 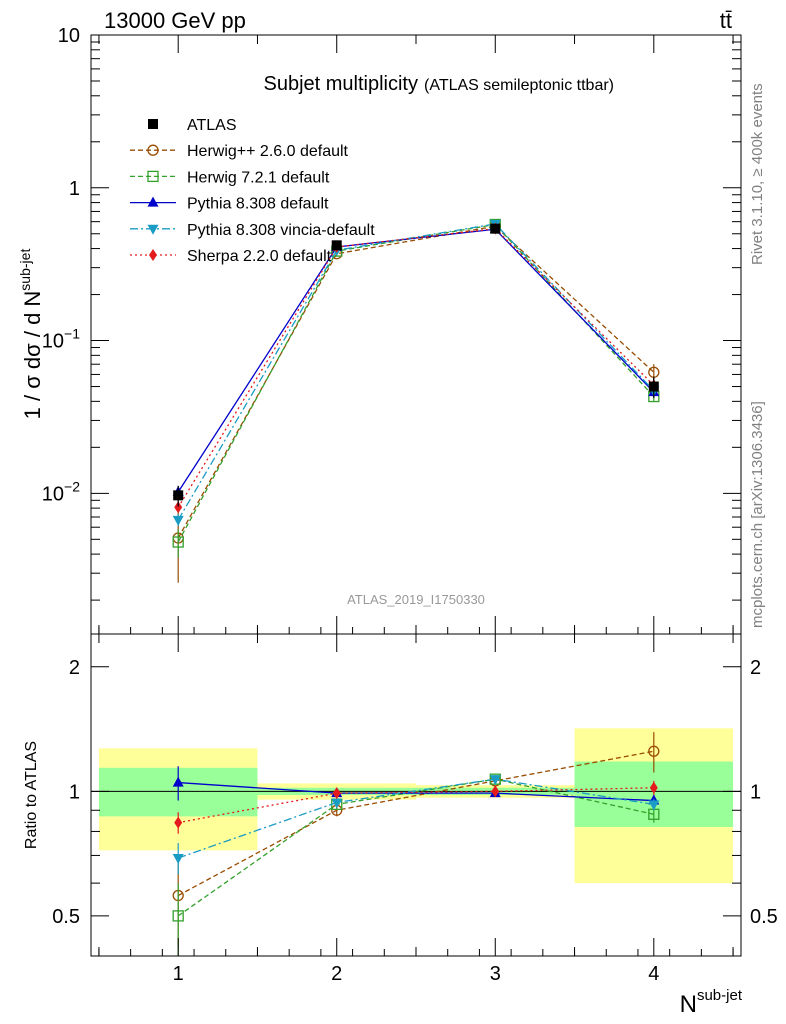 I want to click on x-tick-label: 4, so click(x=653, y=974).